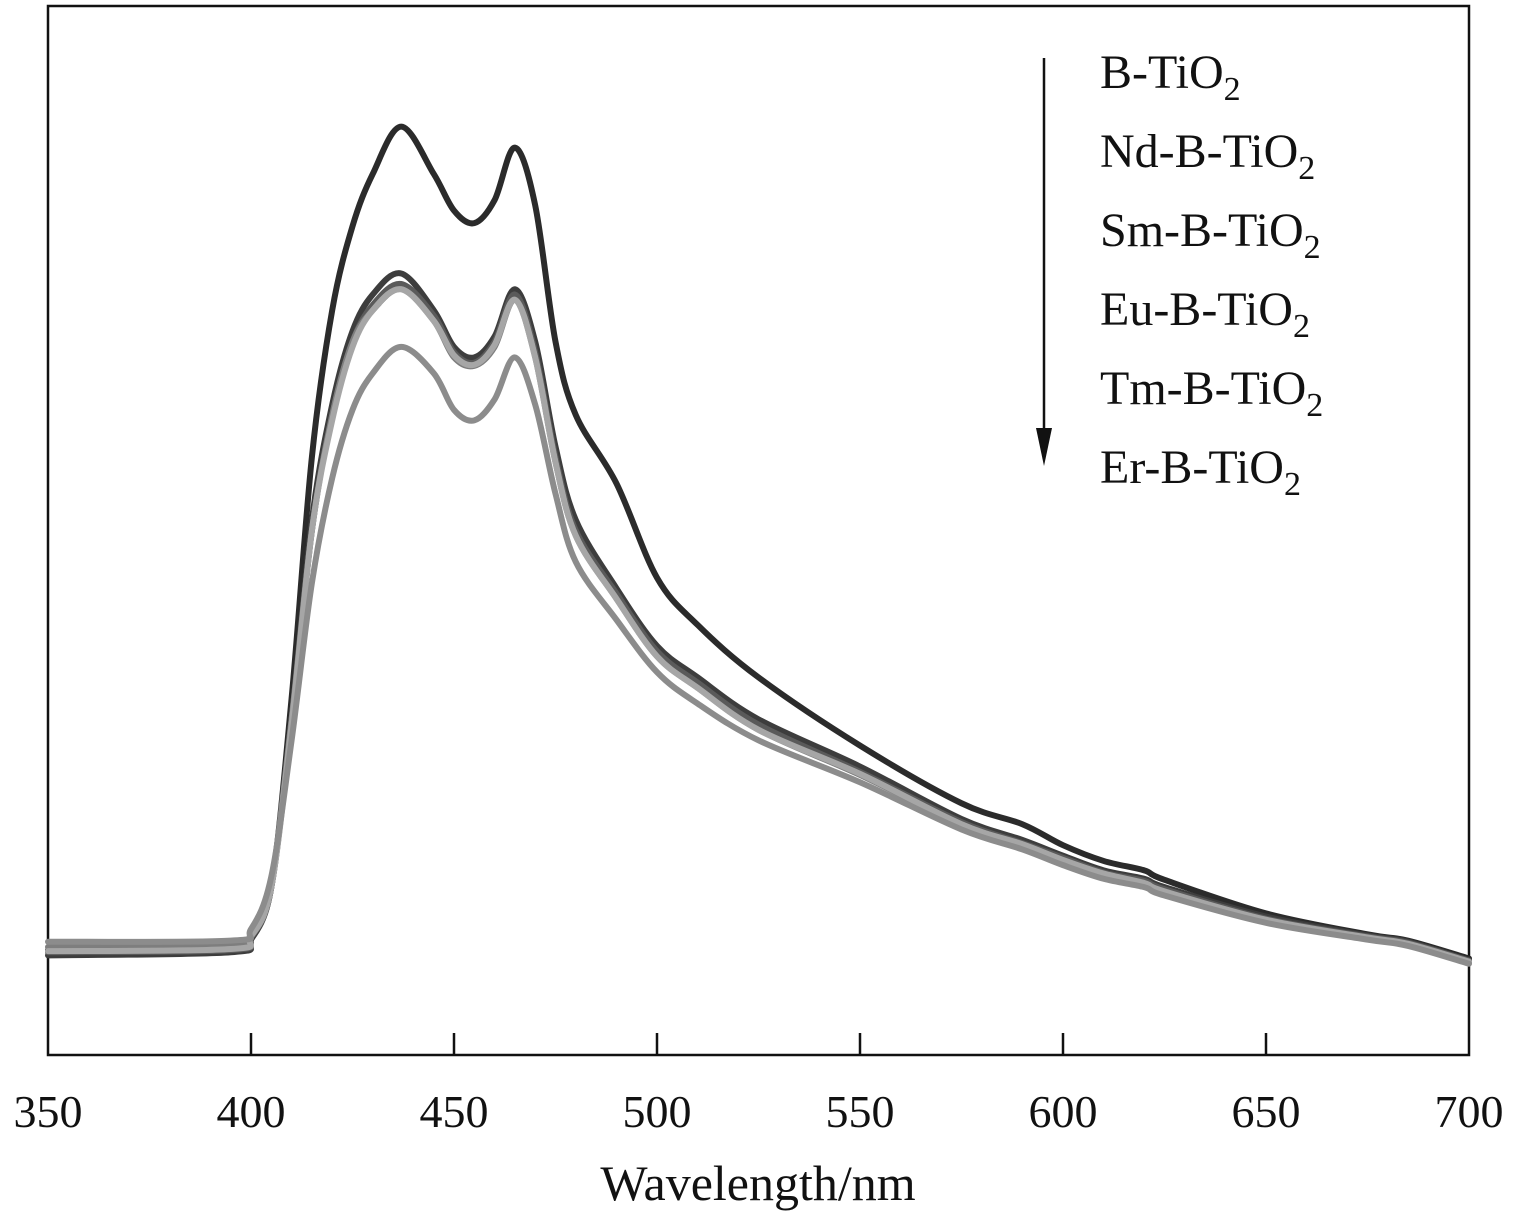 This screenshot has width=1515, height=1228. I want to click on legend-entry-1: B-TiO2, so click(1170, 77).